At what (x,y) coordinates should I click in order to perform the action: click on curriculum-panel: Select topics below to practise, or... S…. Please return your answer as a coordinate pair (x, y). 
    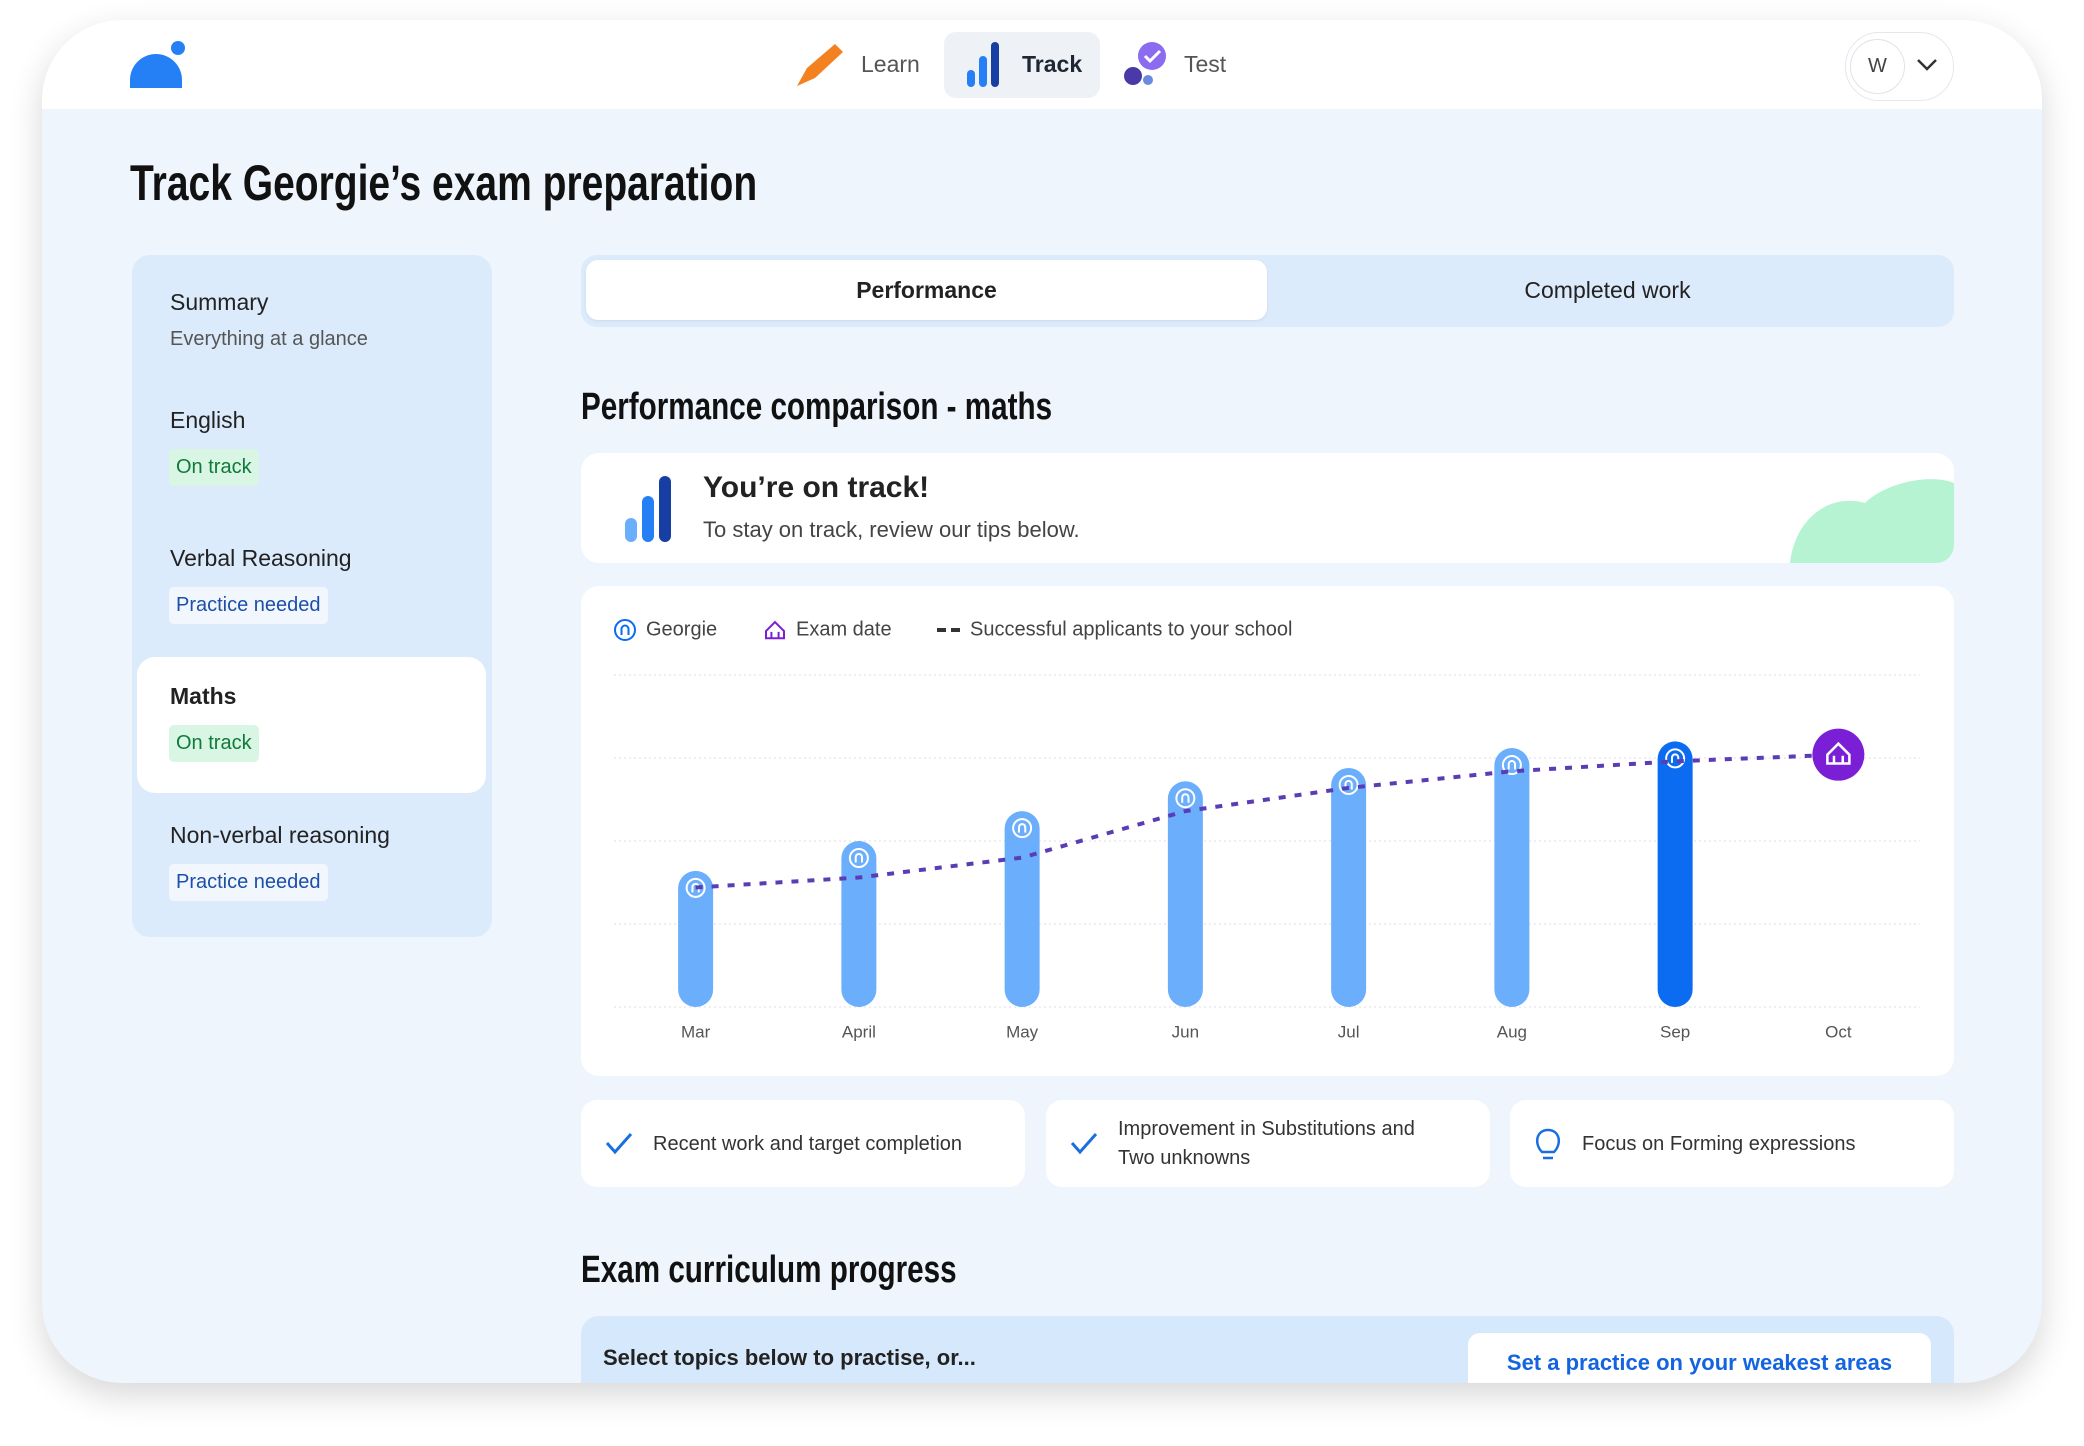
    Looking at the image, I should click on (1267, 1349).